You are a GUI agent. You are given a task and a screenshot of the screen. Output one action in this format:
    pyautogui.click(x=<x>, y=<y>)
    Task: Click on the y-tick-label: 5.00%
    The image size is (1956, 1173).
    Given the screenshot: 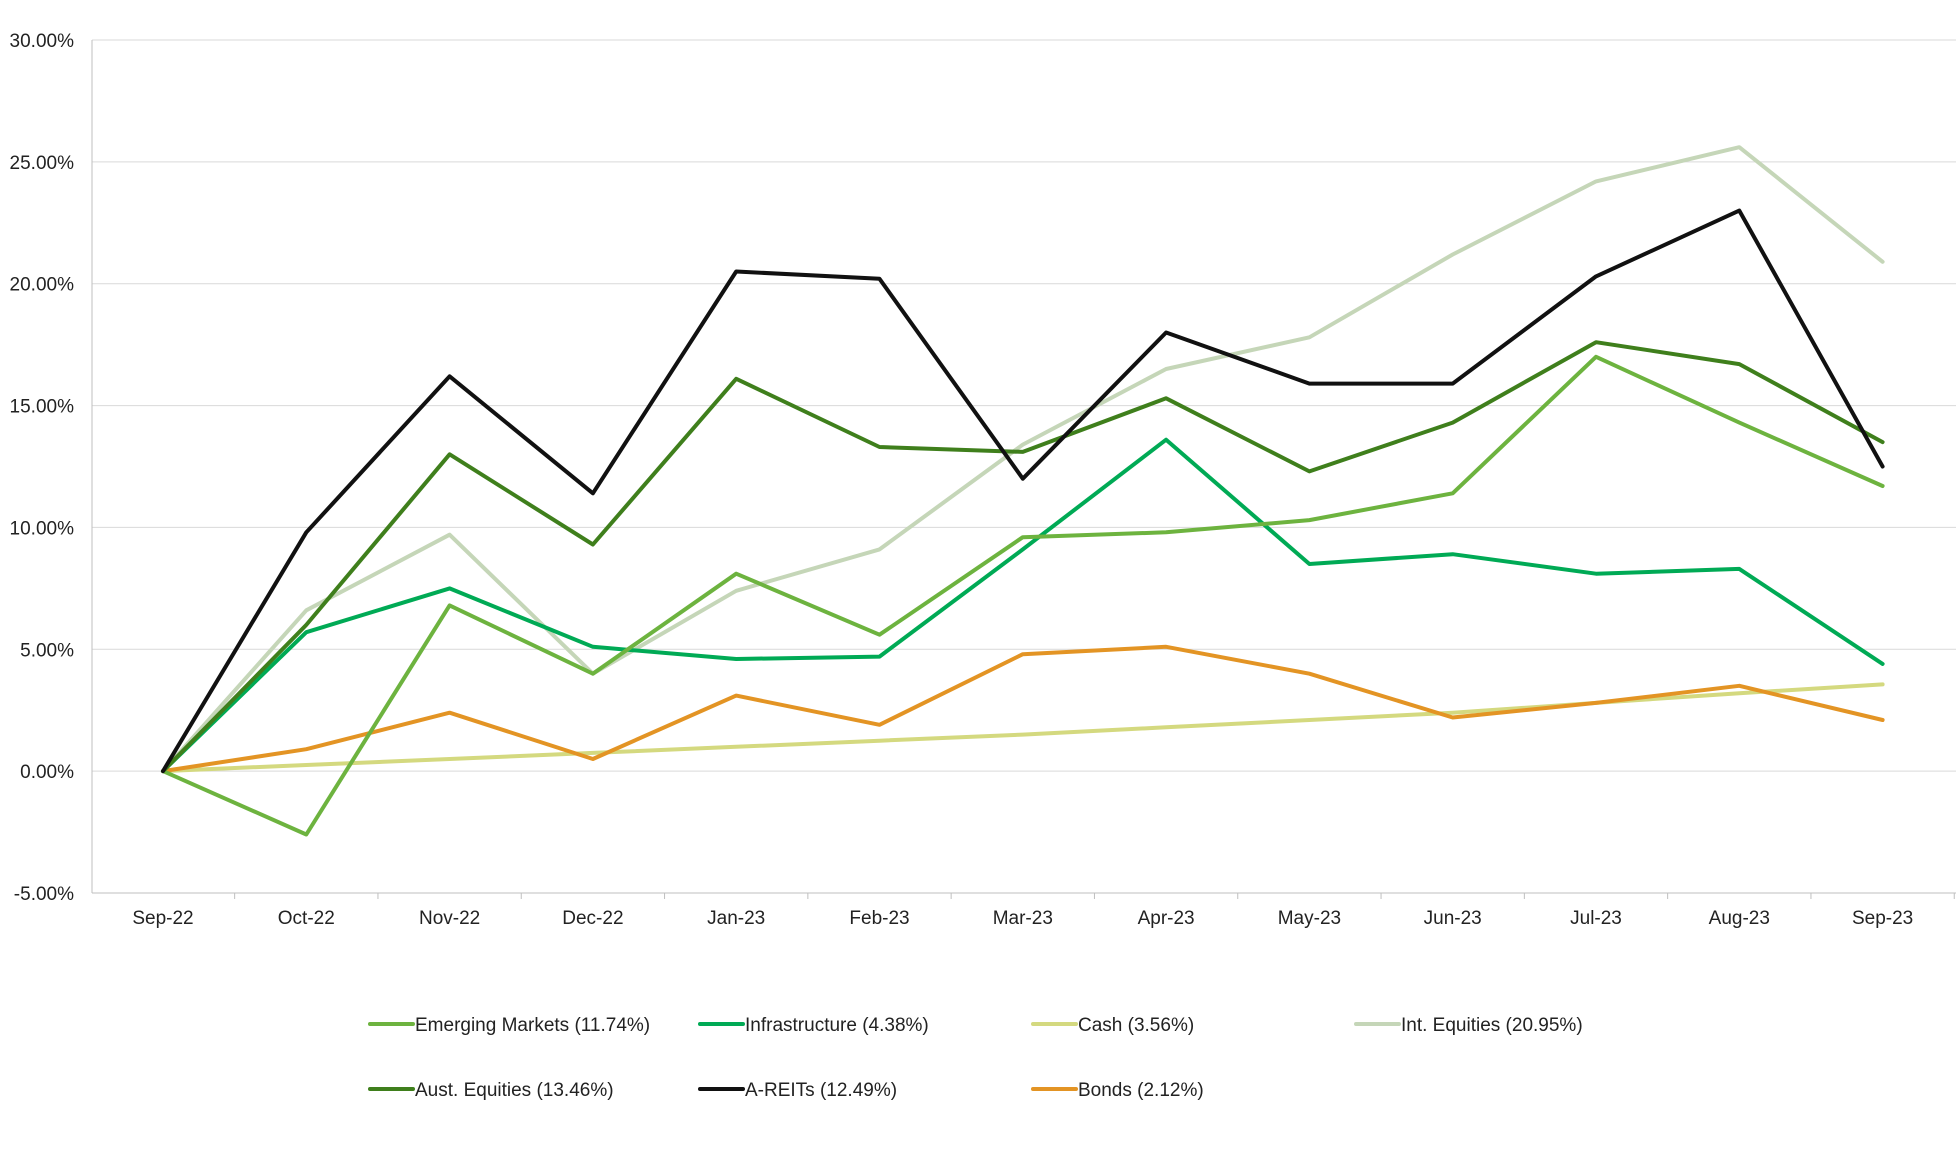 What is the action you would take?
    pyautogui.click(x=47, y=650)
    